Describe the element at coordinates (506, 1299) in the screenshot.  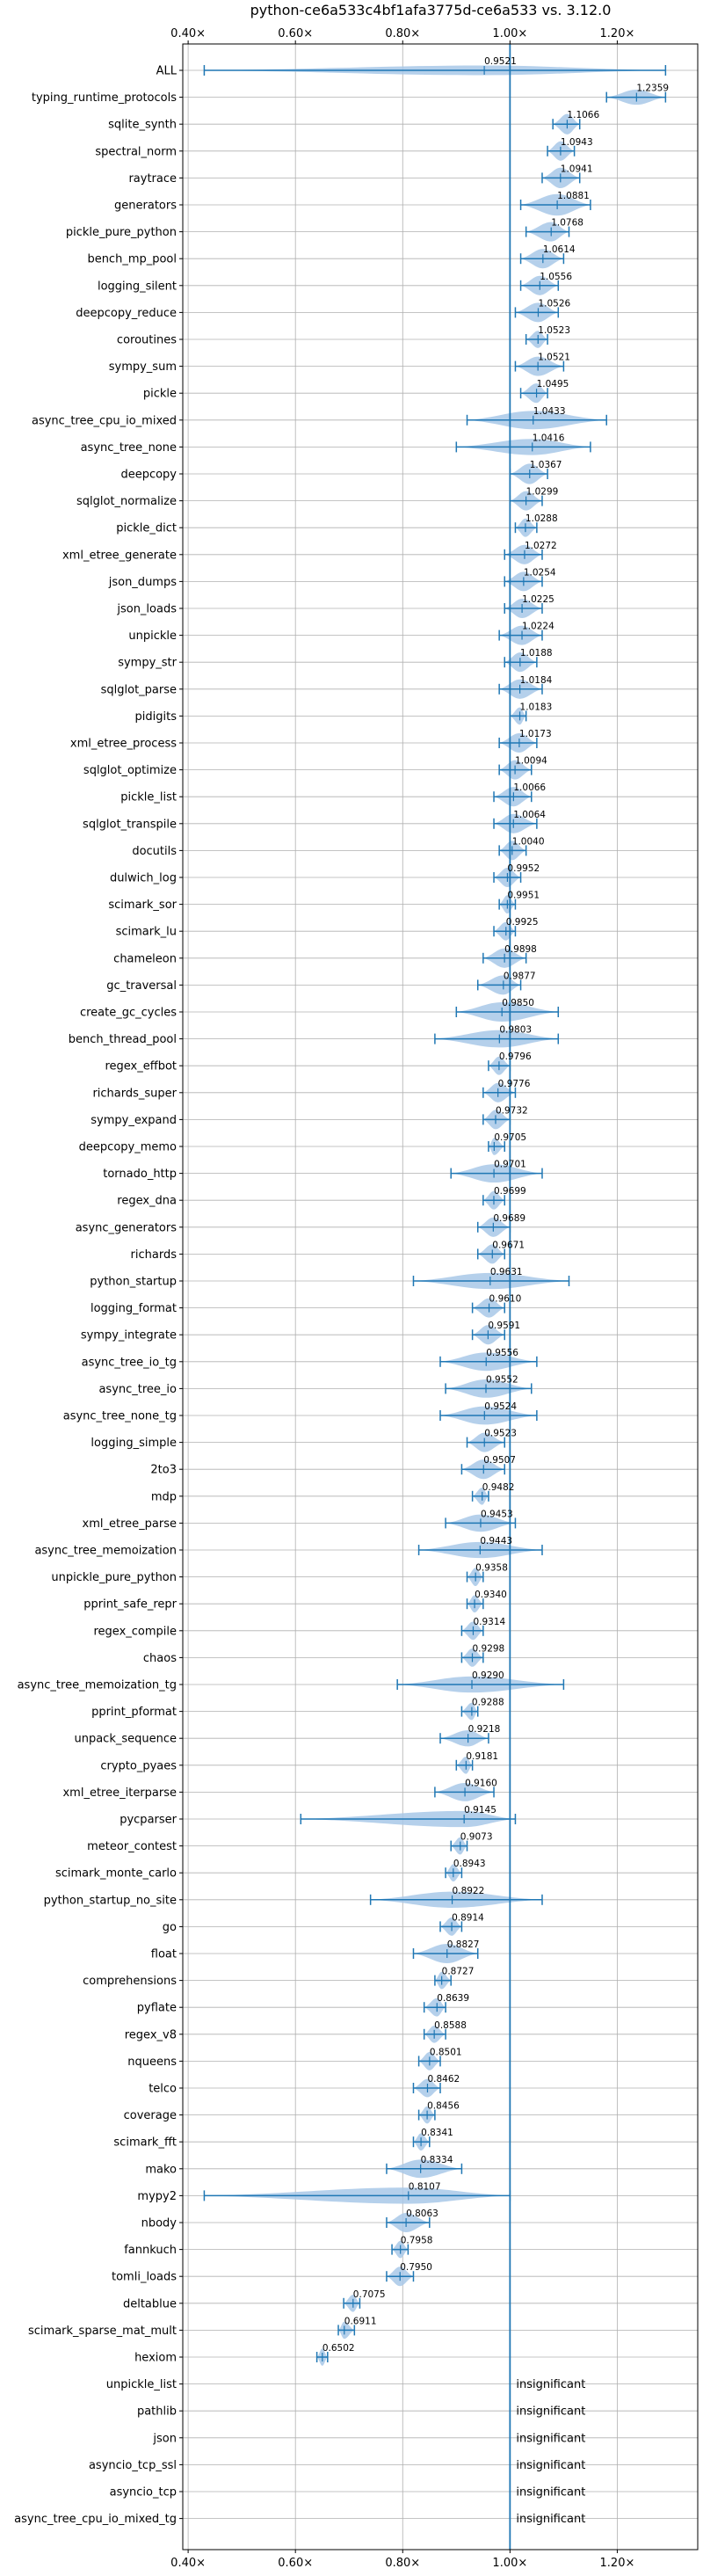
I see `value-label: 0.9610` at that location.